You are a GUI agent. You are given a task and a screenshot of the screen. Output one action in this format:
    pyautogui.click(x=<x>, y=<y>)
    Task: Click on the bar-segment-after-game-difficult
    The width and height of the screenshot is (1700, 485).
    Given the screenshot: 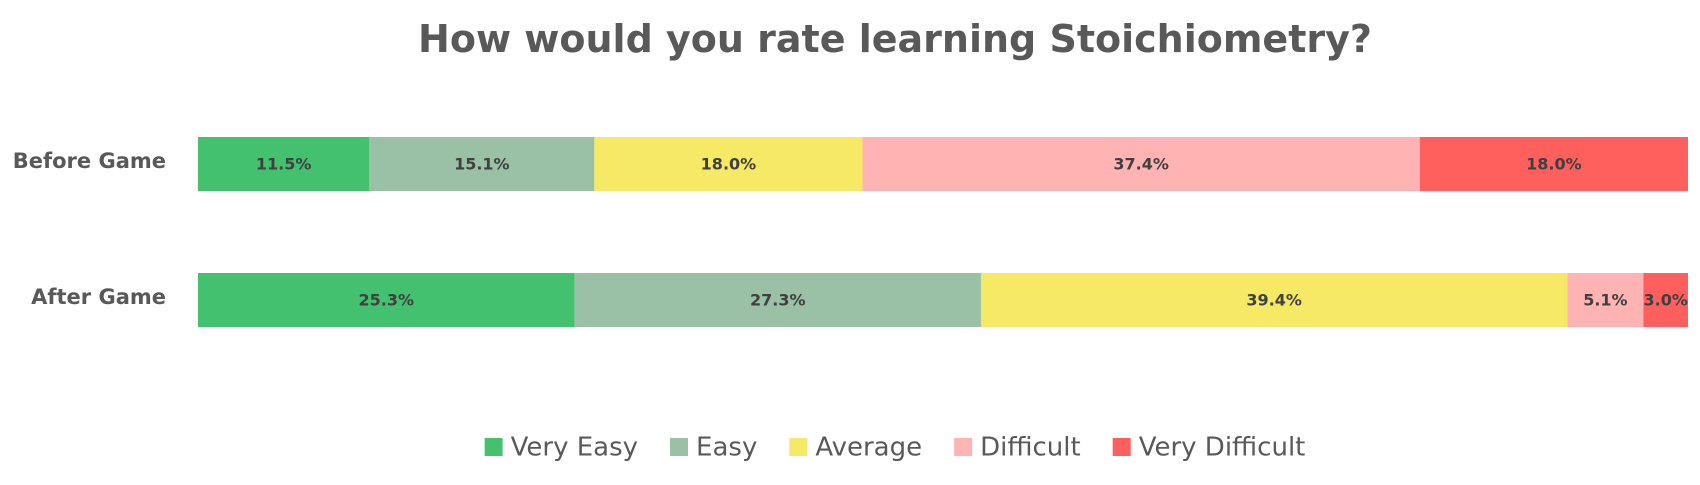 What is the action you would take?
    pyautogui.click(x=1605, y=300)
    